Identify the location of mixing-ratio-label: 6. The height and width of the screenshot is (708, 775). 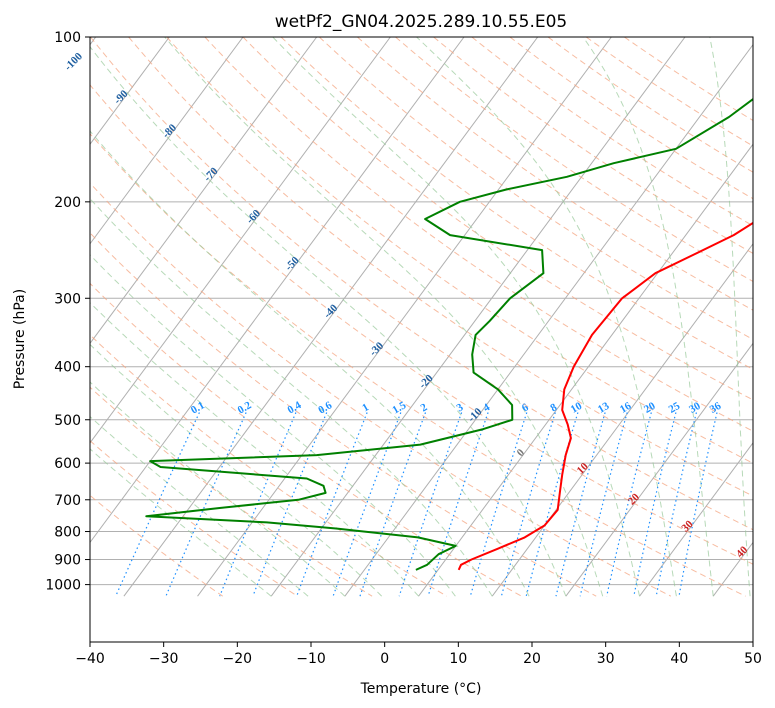
(525, 407).